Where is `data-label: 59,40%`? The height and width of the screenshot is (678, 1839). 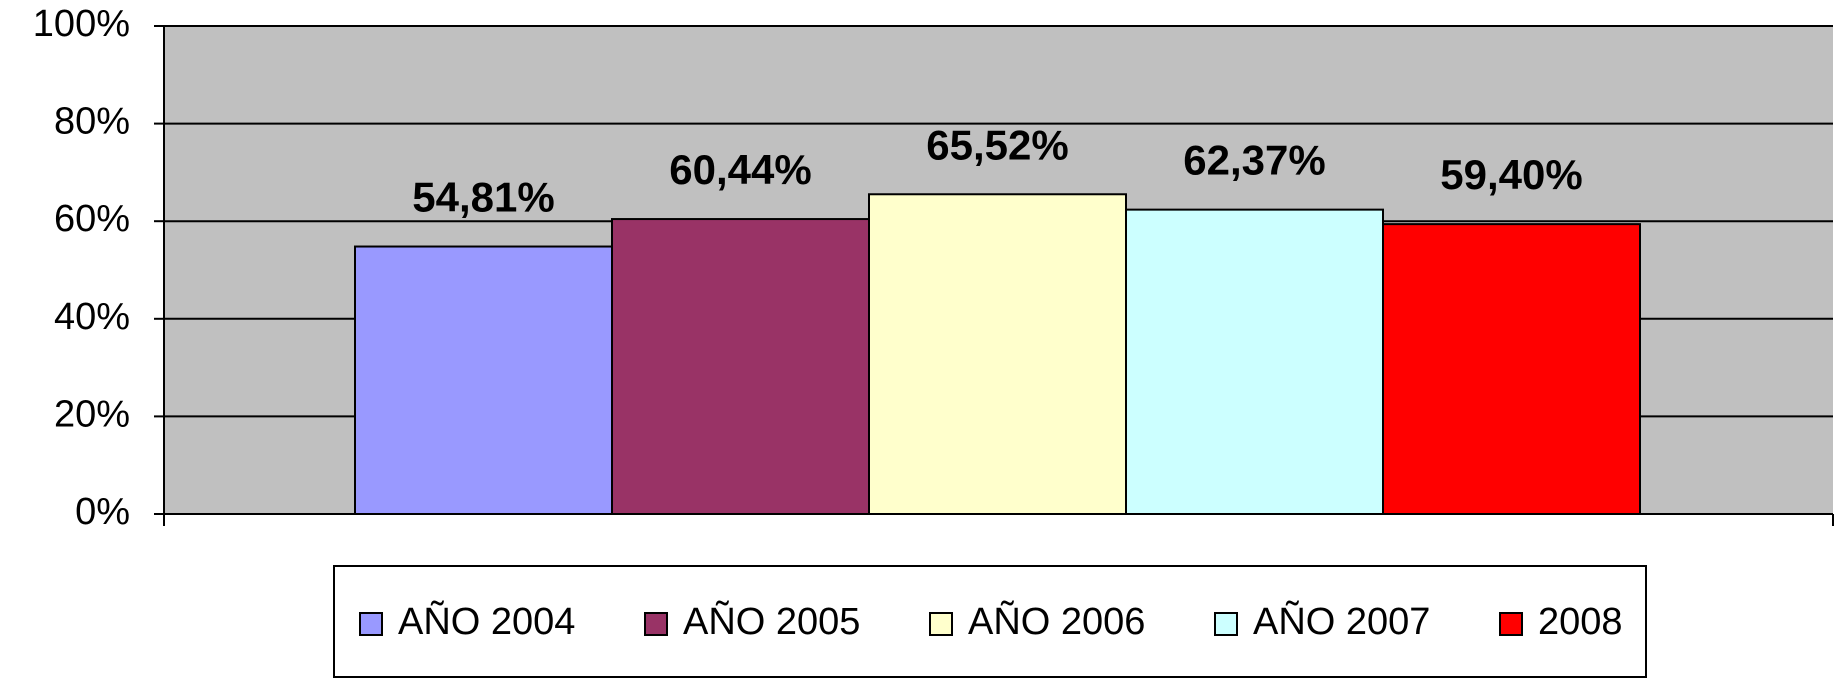
data-label: 59,40% is located at coordinates (1511, 174).